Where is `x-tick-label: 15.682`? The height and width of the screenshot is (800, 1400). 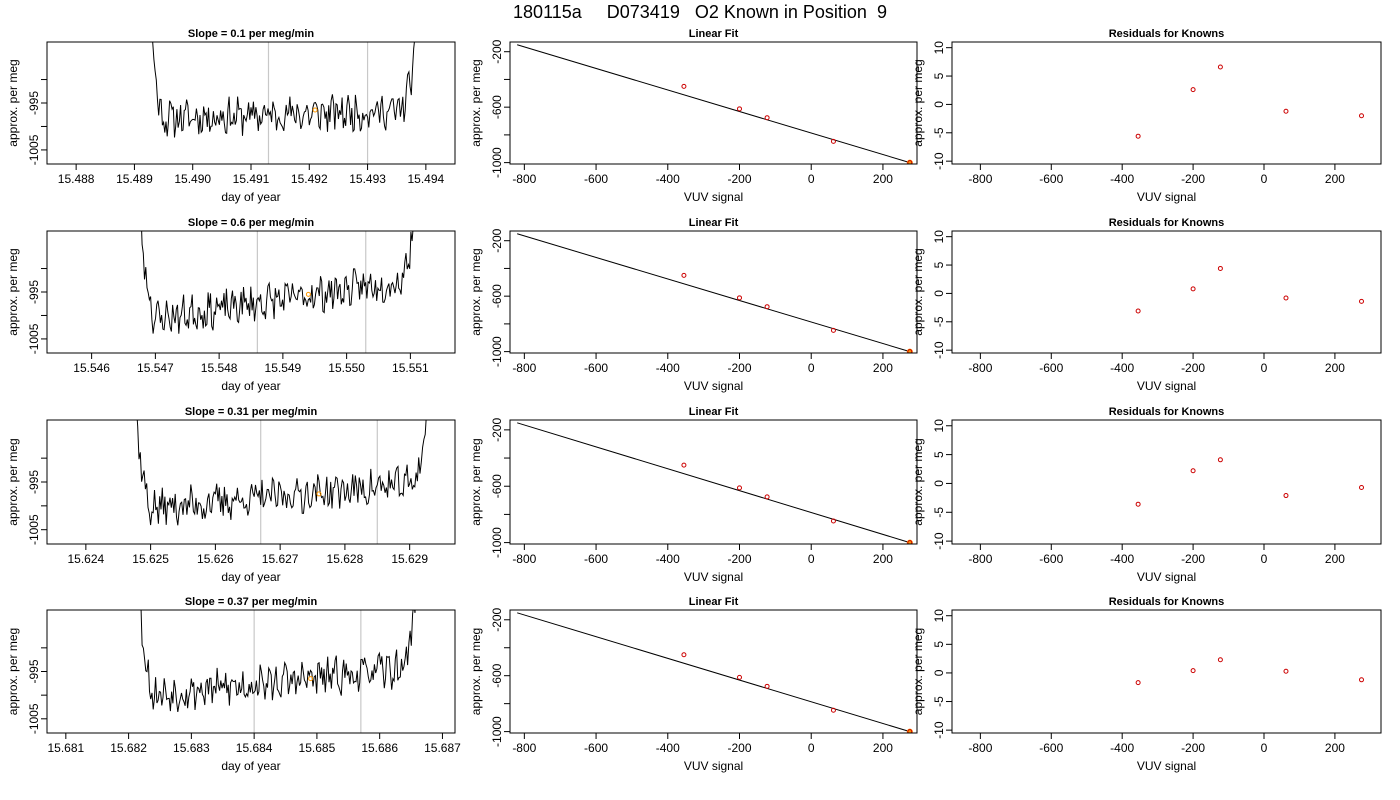 x-tick-label: 15.682 is located at coordinates (128, 748).